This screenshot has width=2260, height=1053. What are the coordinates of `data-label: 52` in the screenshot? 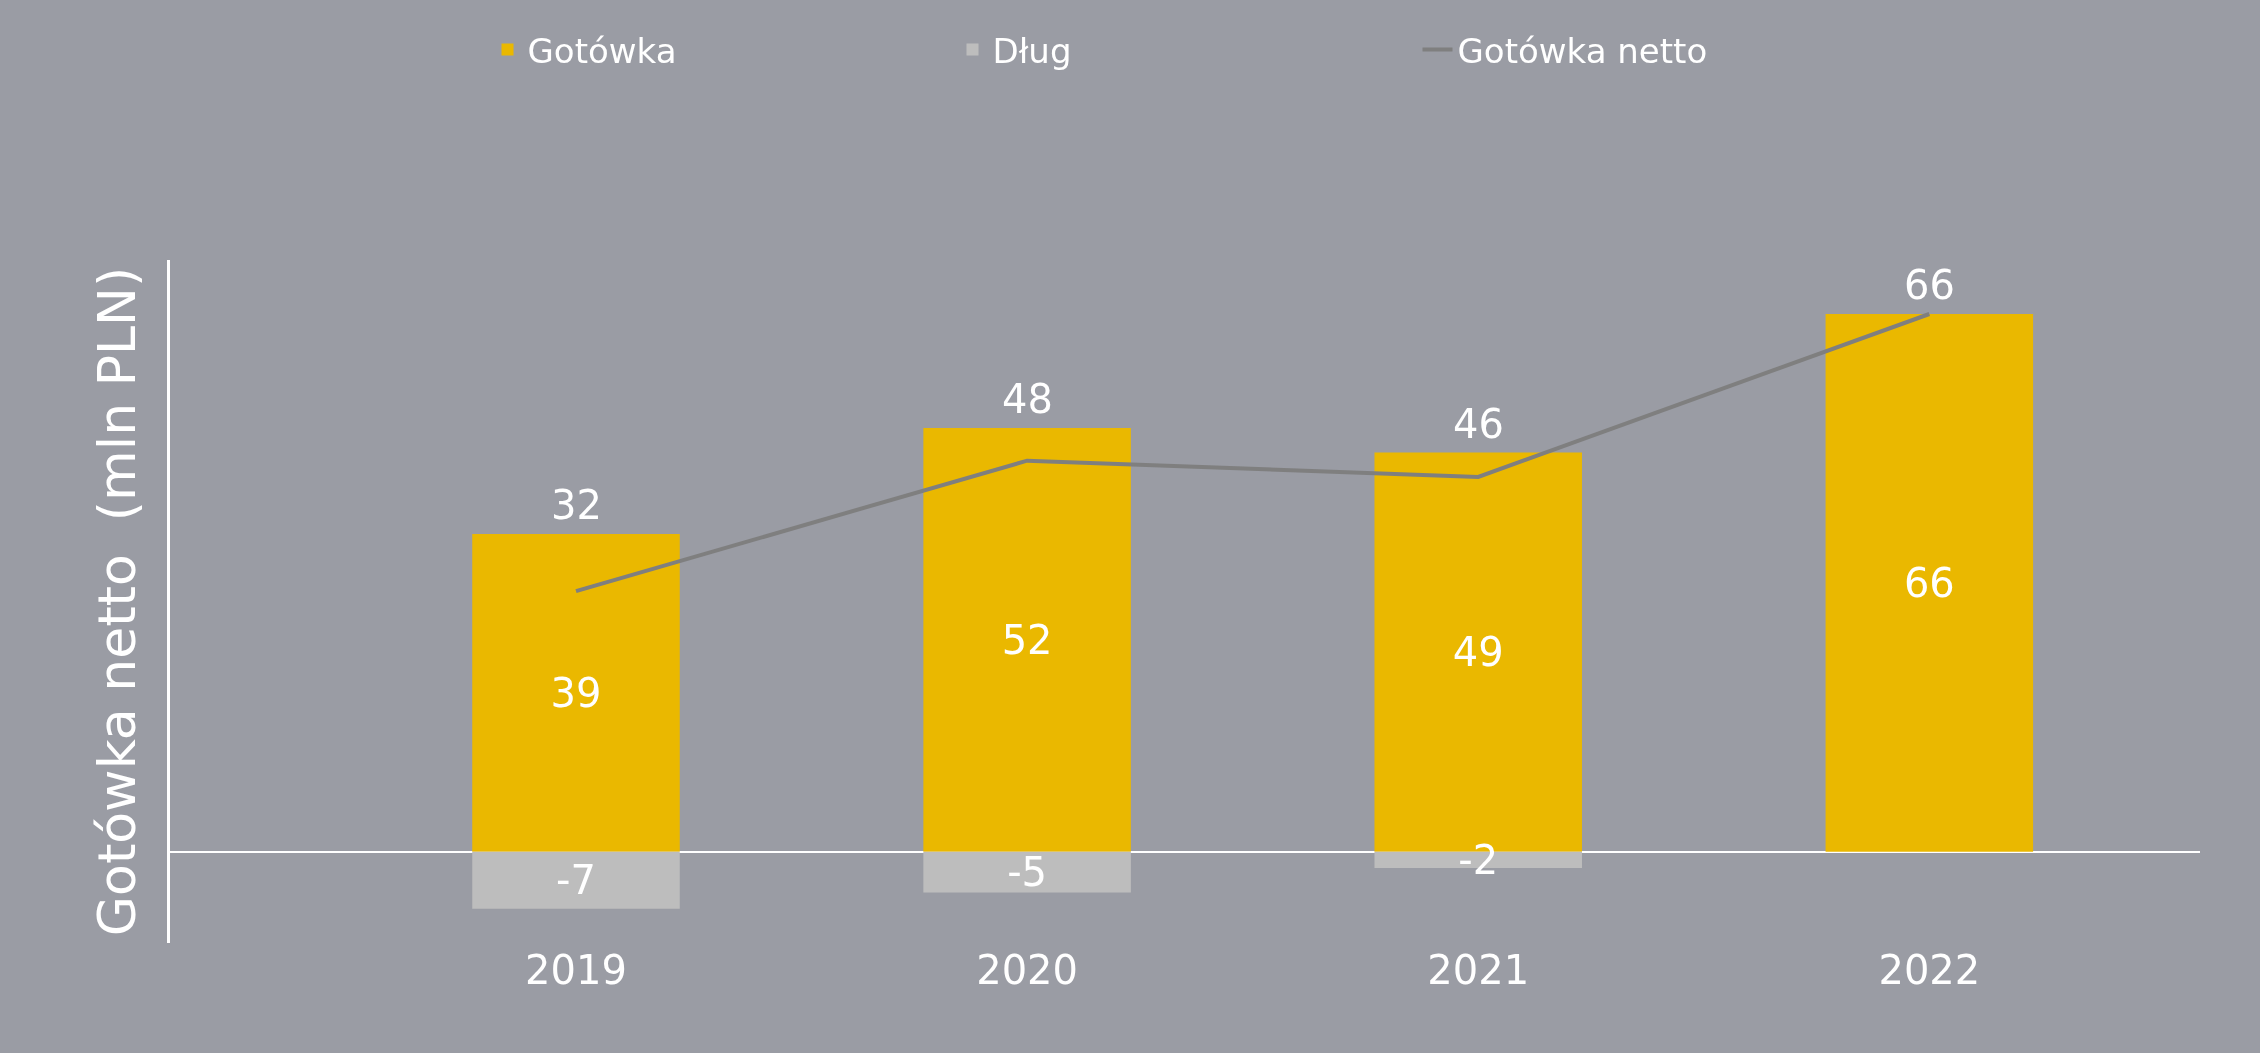 It's located at (1027, 639).